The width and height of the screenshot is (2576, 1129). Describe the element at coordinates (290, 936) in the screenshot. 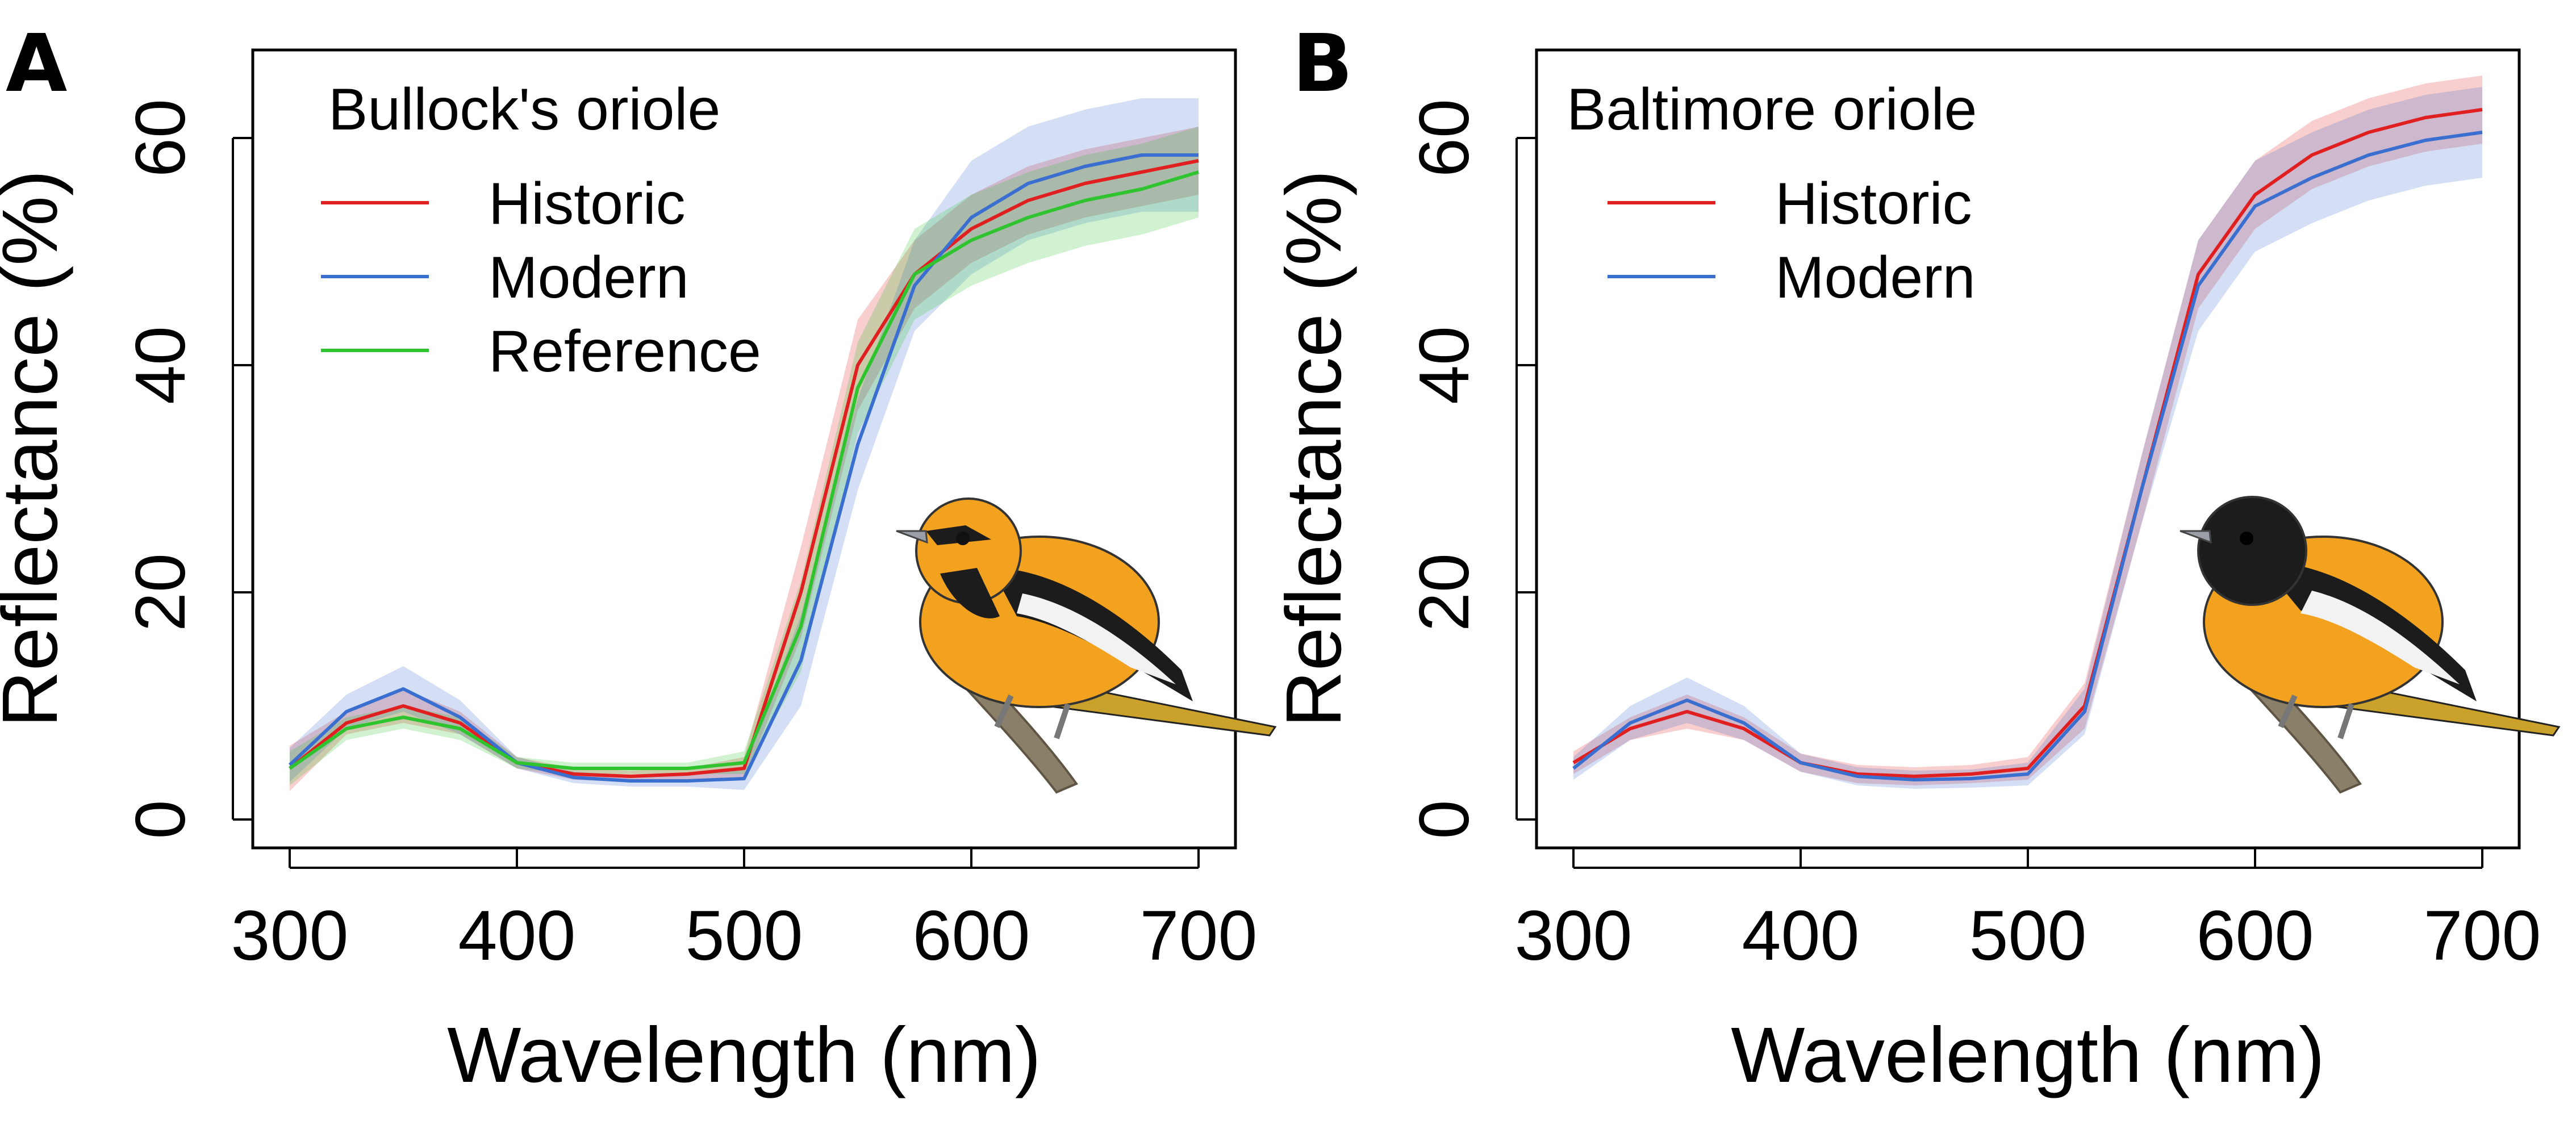

I see `x-tick-label-a: 300` at that location.